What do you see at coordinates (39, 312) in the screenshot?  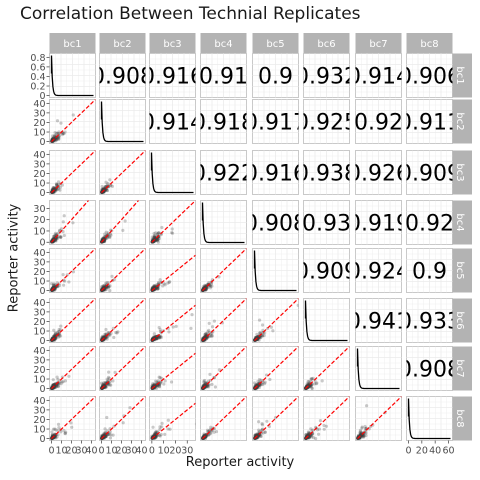 I see `y-tick-label: 30` at bounding box center [39, 312].